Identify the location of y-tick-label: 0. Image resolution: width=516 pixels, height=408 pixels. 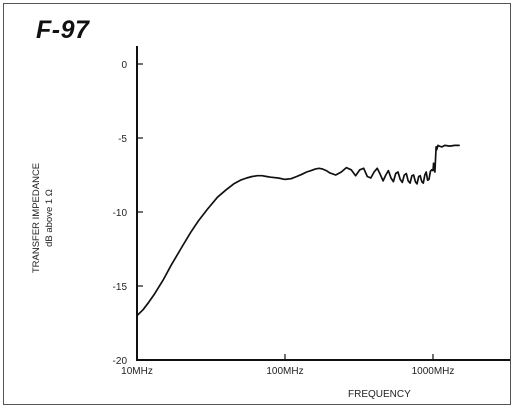
(124, 65).